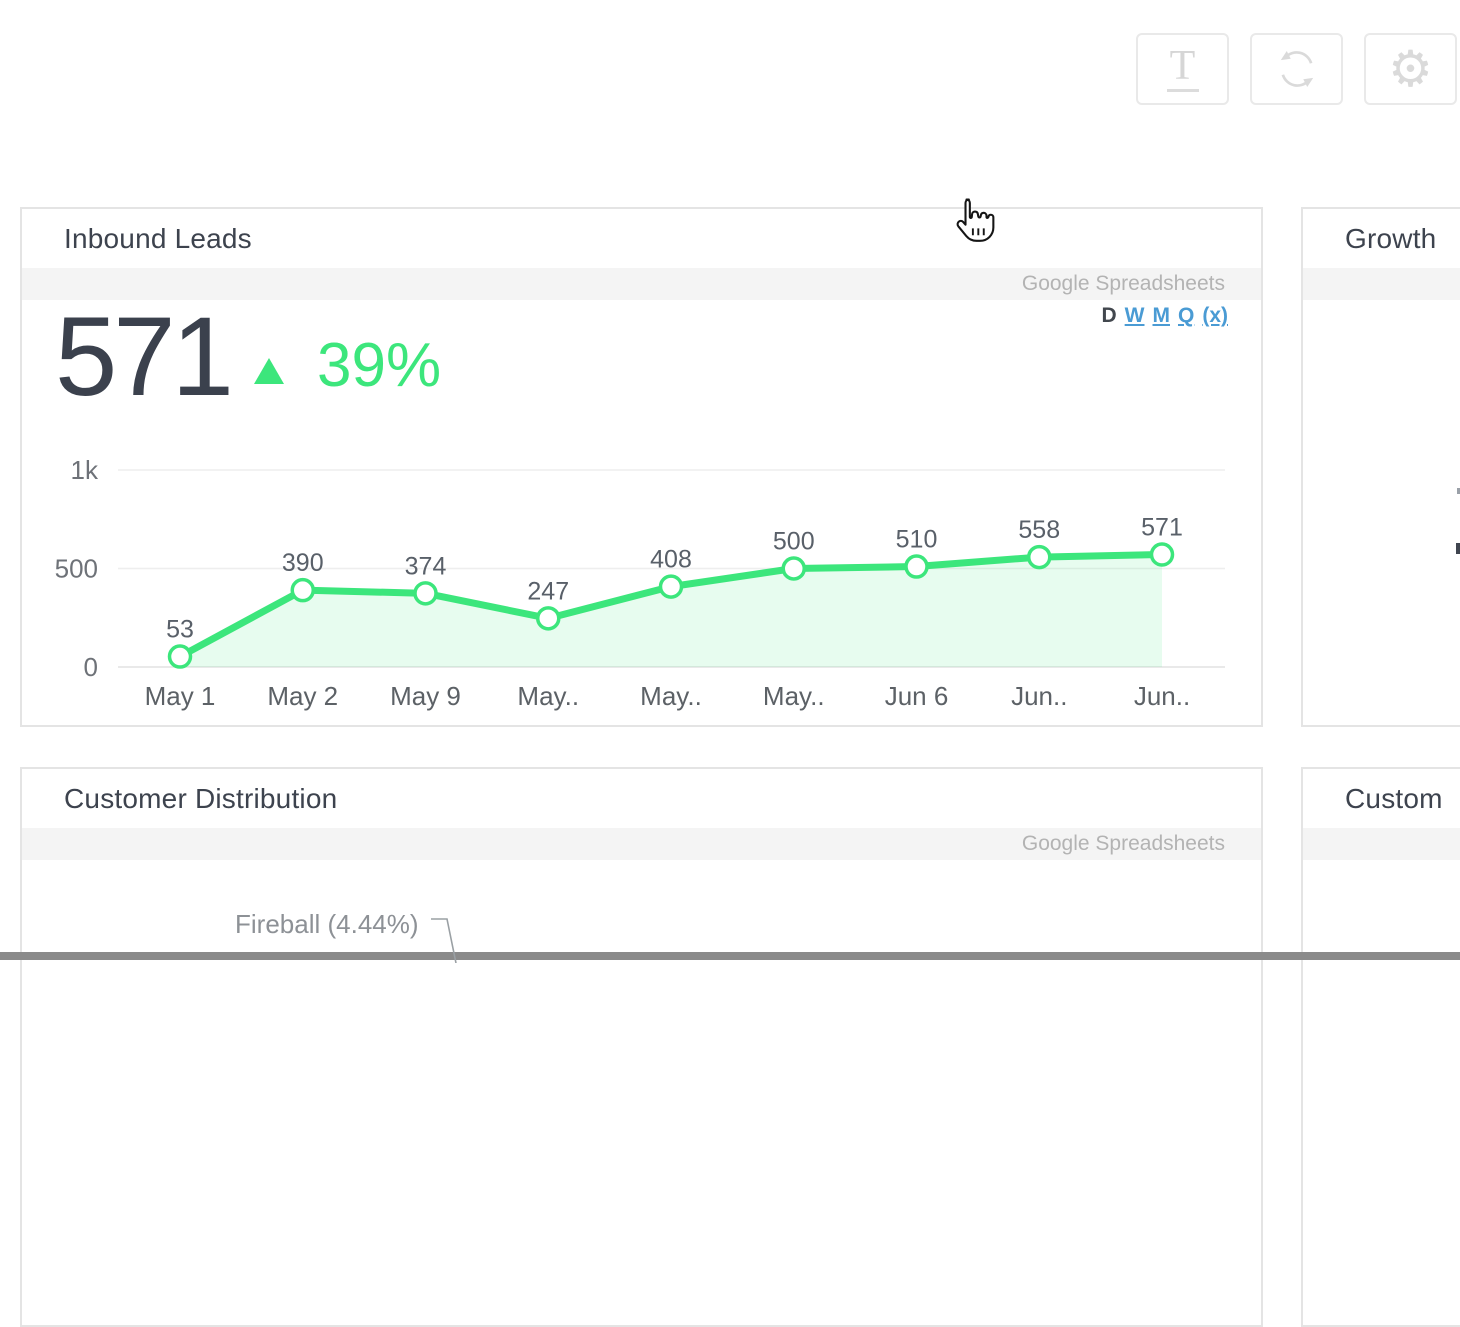  Describe the element at coordinates (426, 566) in the screenshot. I see `data-point-label: 374` at that location.